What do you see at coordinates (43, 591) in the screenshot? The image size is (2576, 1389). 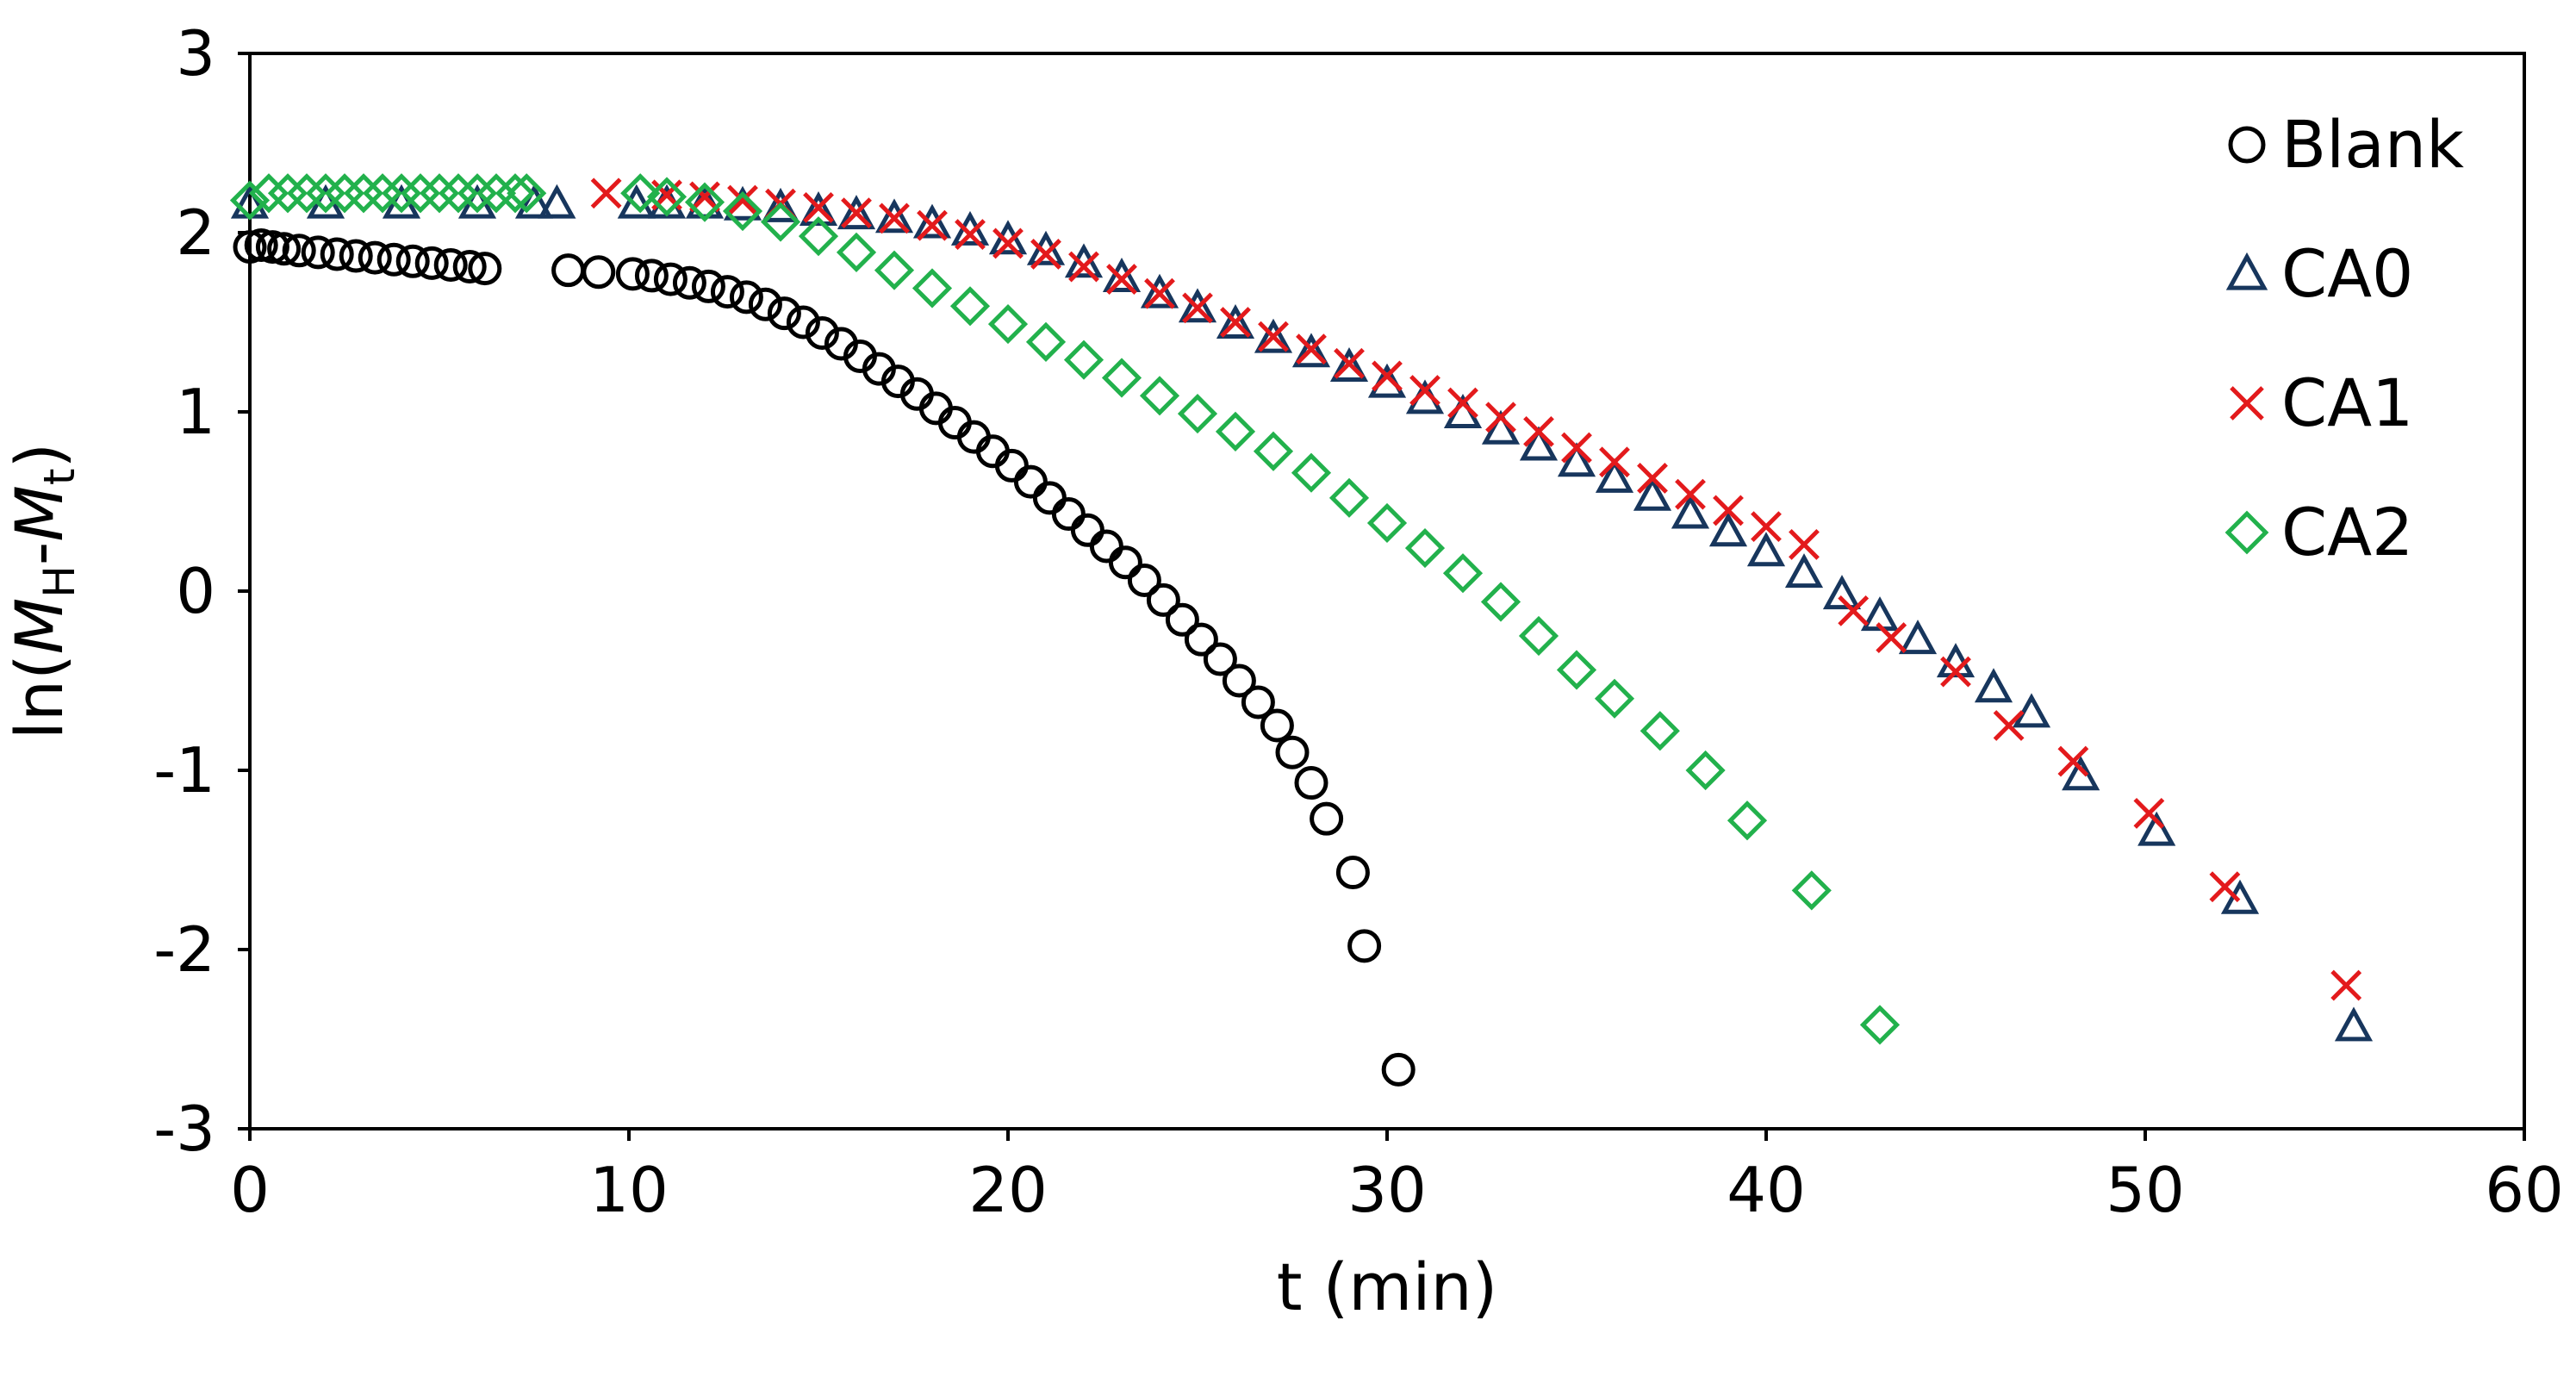 I see `y-axis-title: ln(MH-Mt)` at bounding box center [43, 591].